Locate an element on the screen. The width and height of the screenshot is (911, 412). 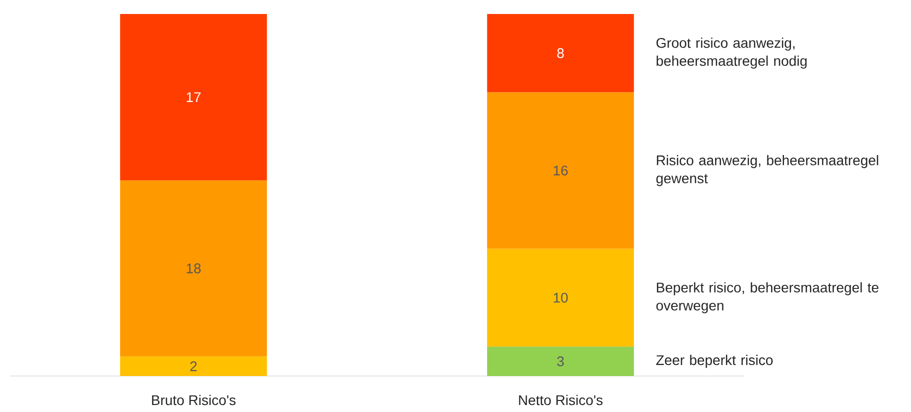
data-label: 17 is located at coordinates (193, 97).